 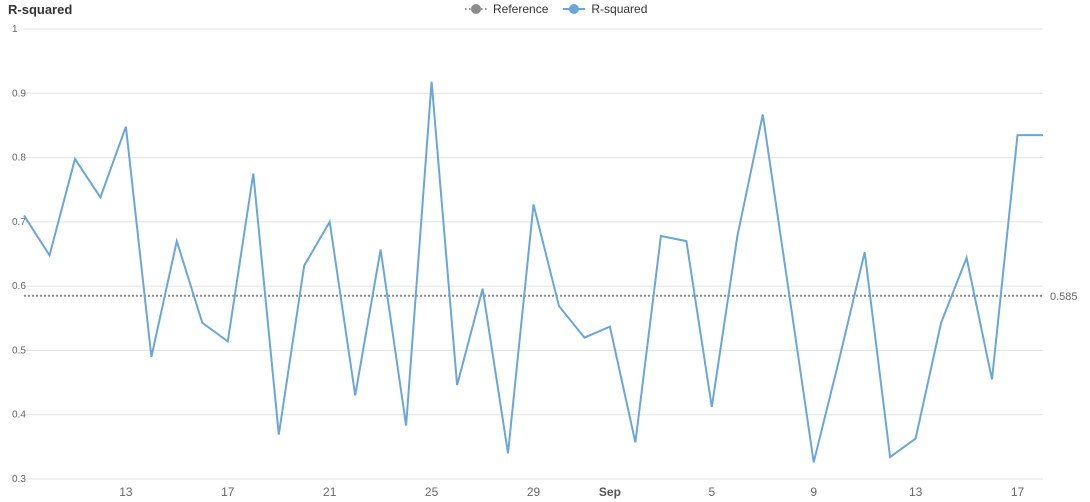 What do you see at coordinates (534, 492) in the screenshot?
I see `x-tick-label: 29` at bounding box center [534, 492].